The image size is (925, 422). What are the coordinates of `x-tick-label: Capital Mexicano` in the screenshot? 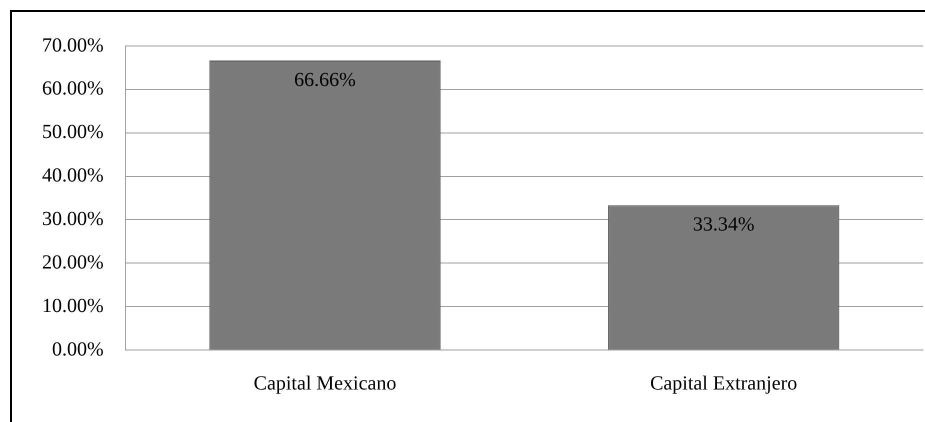 It's located at (325, 383).